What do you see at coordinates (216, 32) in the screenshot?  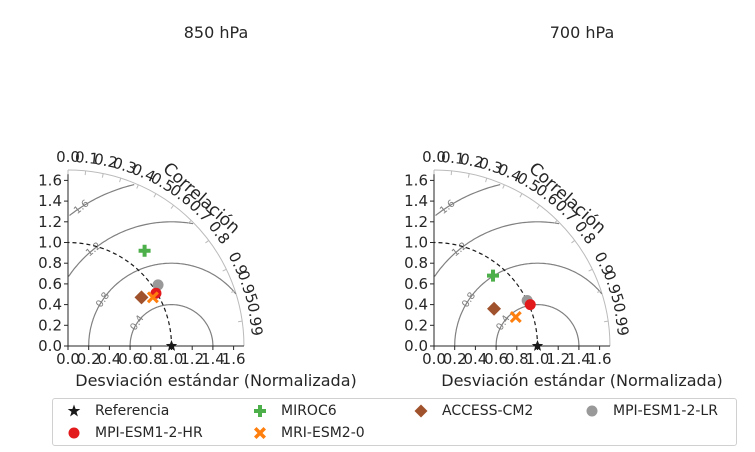 I see `panel-title: 850 hPa` at bounding box center [216, 32].